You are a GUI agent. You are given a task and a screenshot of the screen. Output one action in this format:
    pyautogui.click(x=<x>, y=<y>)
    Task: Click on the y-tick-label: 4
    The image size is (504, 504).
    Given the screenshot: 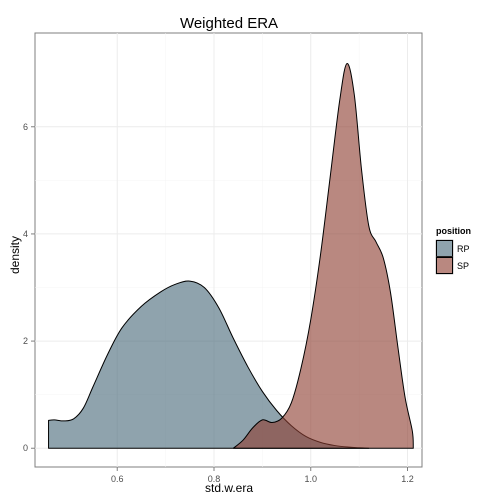 What is the action you would take?
    pyautogui.click(x=25, y=234)
    